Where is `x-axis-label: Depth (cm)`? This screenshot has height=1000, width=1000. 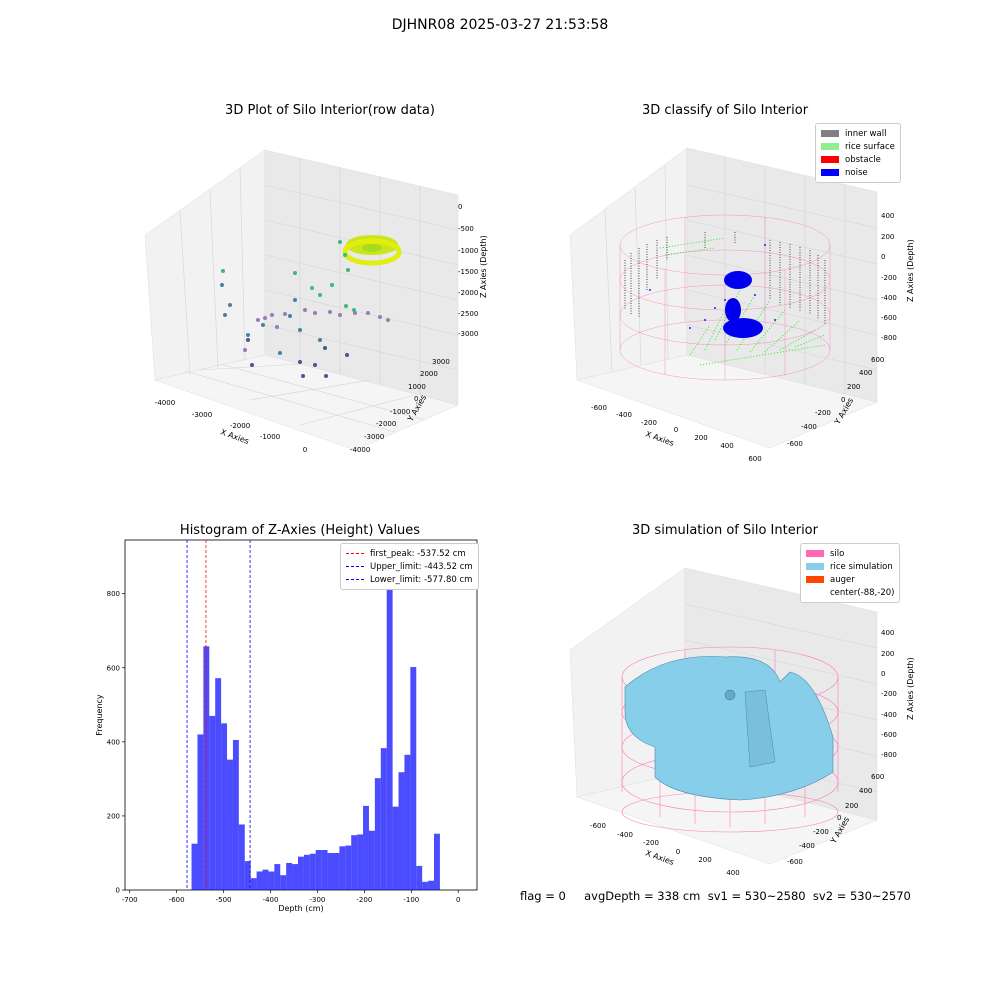
x-axis-label: Depth (cm) is located at coordinates (300, 908).